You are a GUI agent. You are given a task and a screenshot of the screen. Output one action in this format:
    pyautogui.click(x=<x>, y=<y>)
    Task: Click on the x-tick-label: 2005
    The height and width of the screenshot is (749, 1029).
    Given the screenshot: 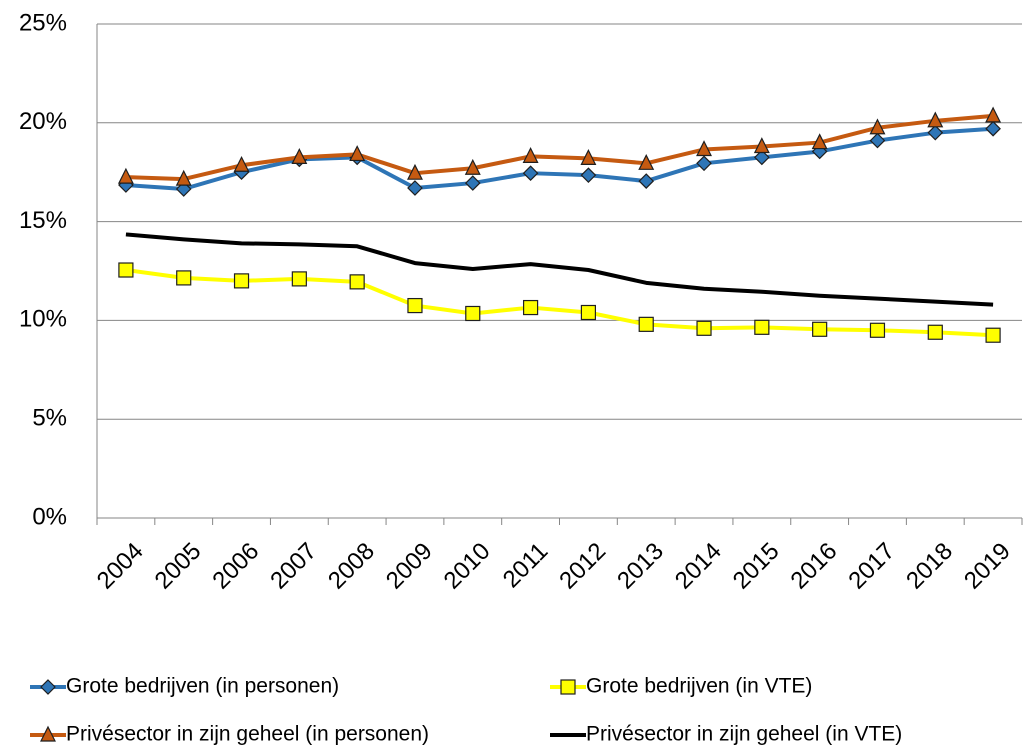 What is the action you would take?
    pyautogui.click(x=178, y=566)
    